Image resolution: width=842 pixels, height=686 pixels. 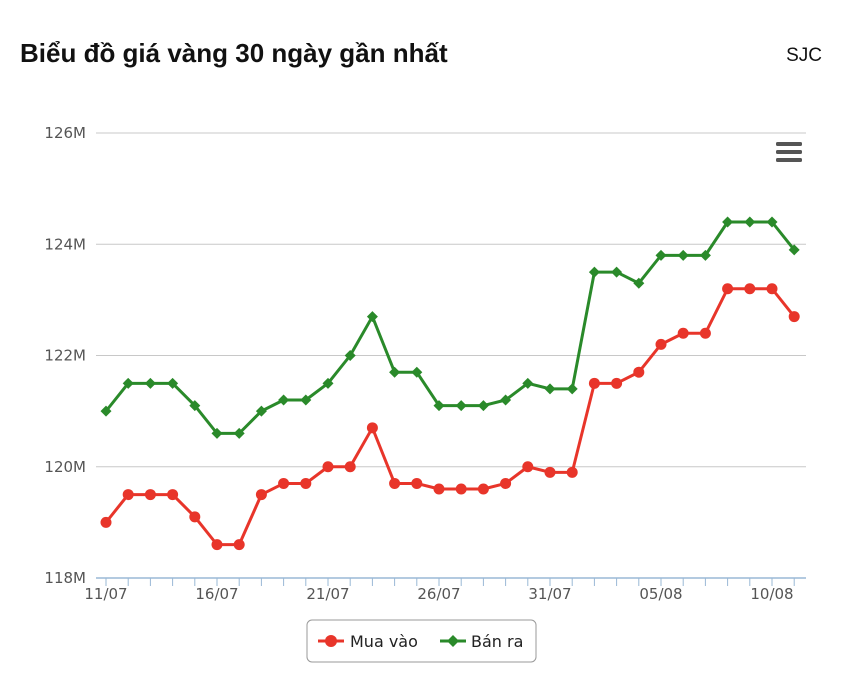 What do you see at coordinates (65, 467) in the screenshot?
I see `y-tick-label: 120M` at bounding box center [65, 467].